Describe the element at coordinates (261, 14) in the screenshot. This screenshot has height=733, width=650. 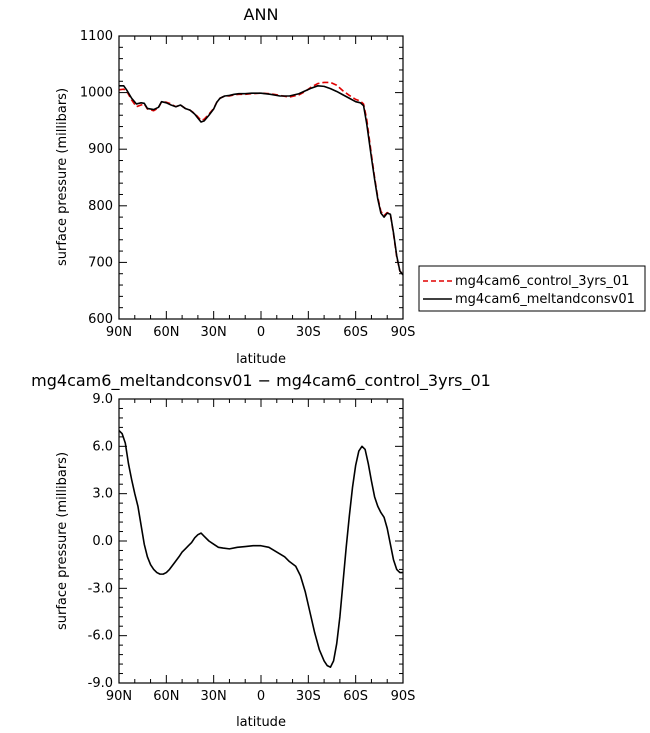
I see `top-chart-title: ANN` at that location.